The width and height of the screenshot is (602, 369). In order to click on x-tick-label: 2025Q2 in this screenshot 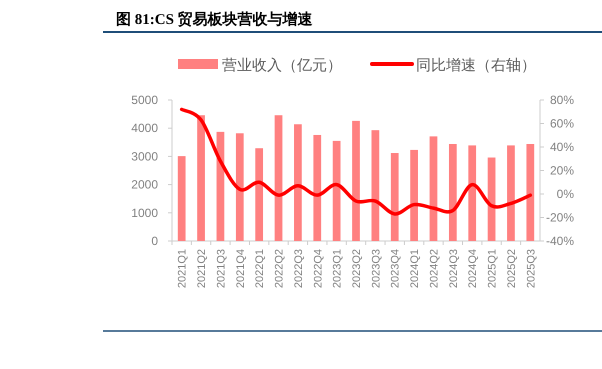, I will do `click(512, 268)`.